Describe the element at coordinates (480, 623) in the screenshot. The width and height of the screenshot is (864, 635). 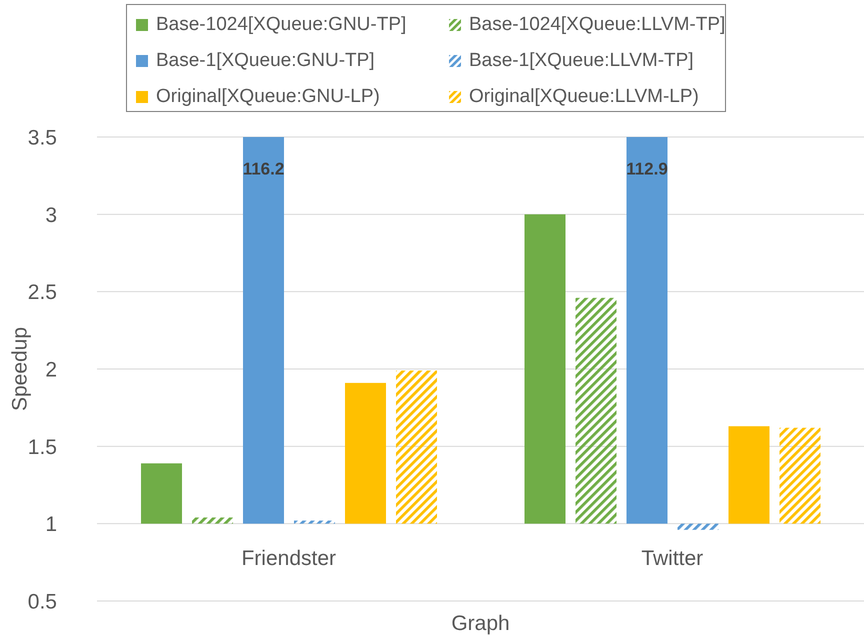
I see `x-axis-title: Graph` at that location.